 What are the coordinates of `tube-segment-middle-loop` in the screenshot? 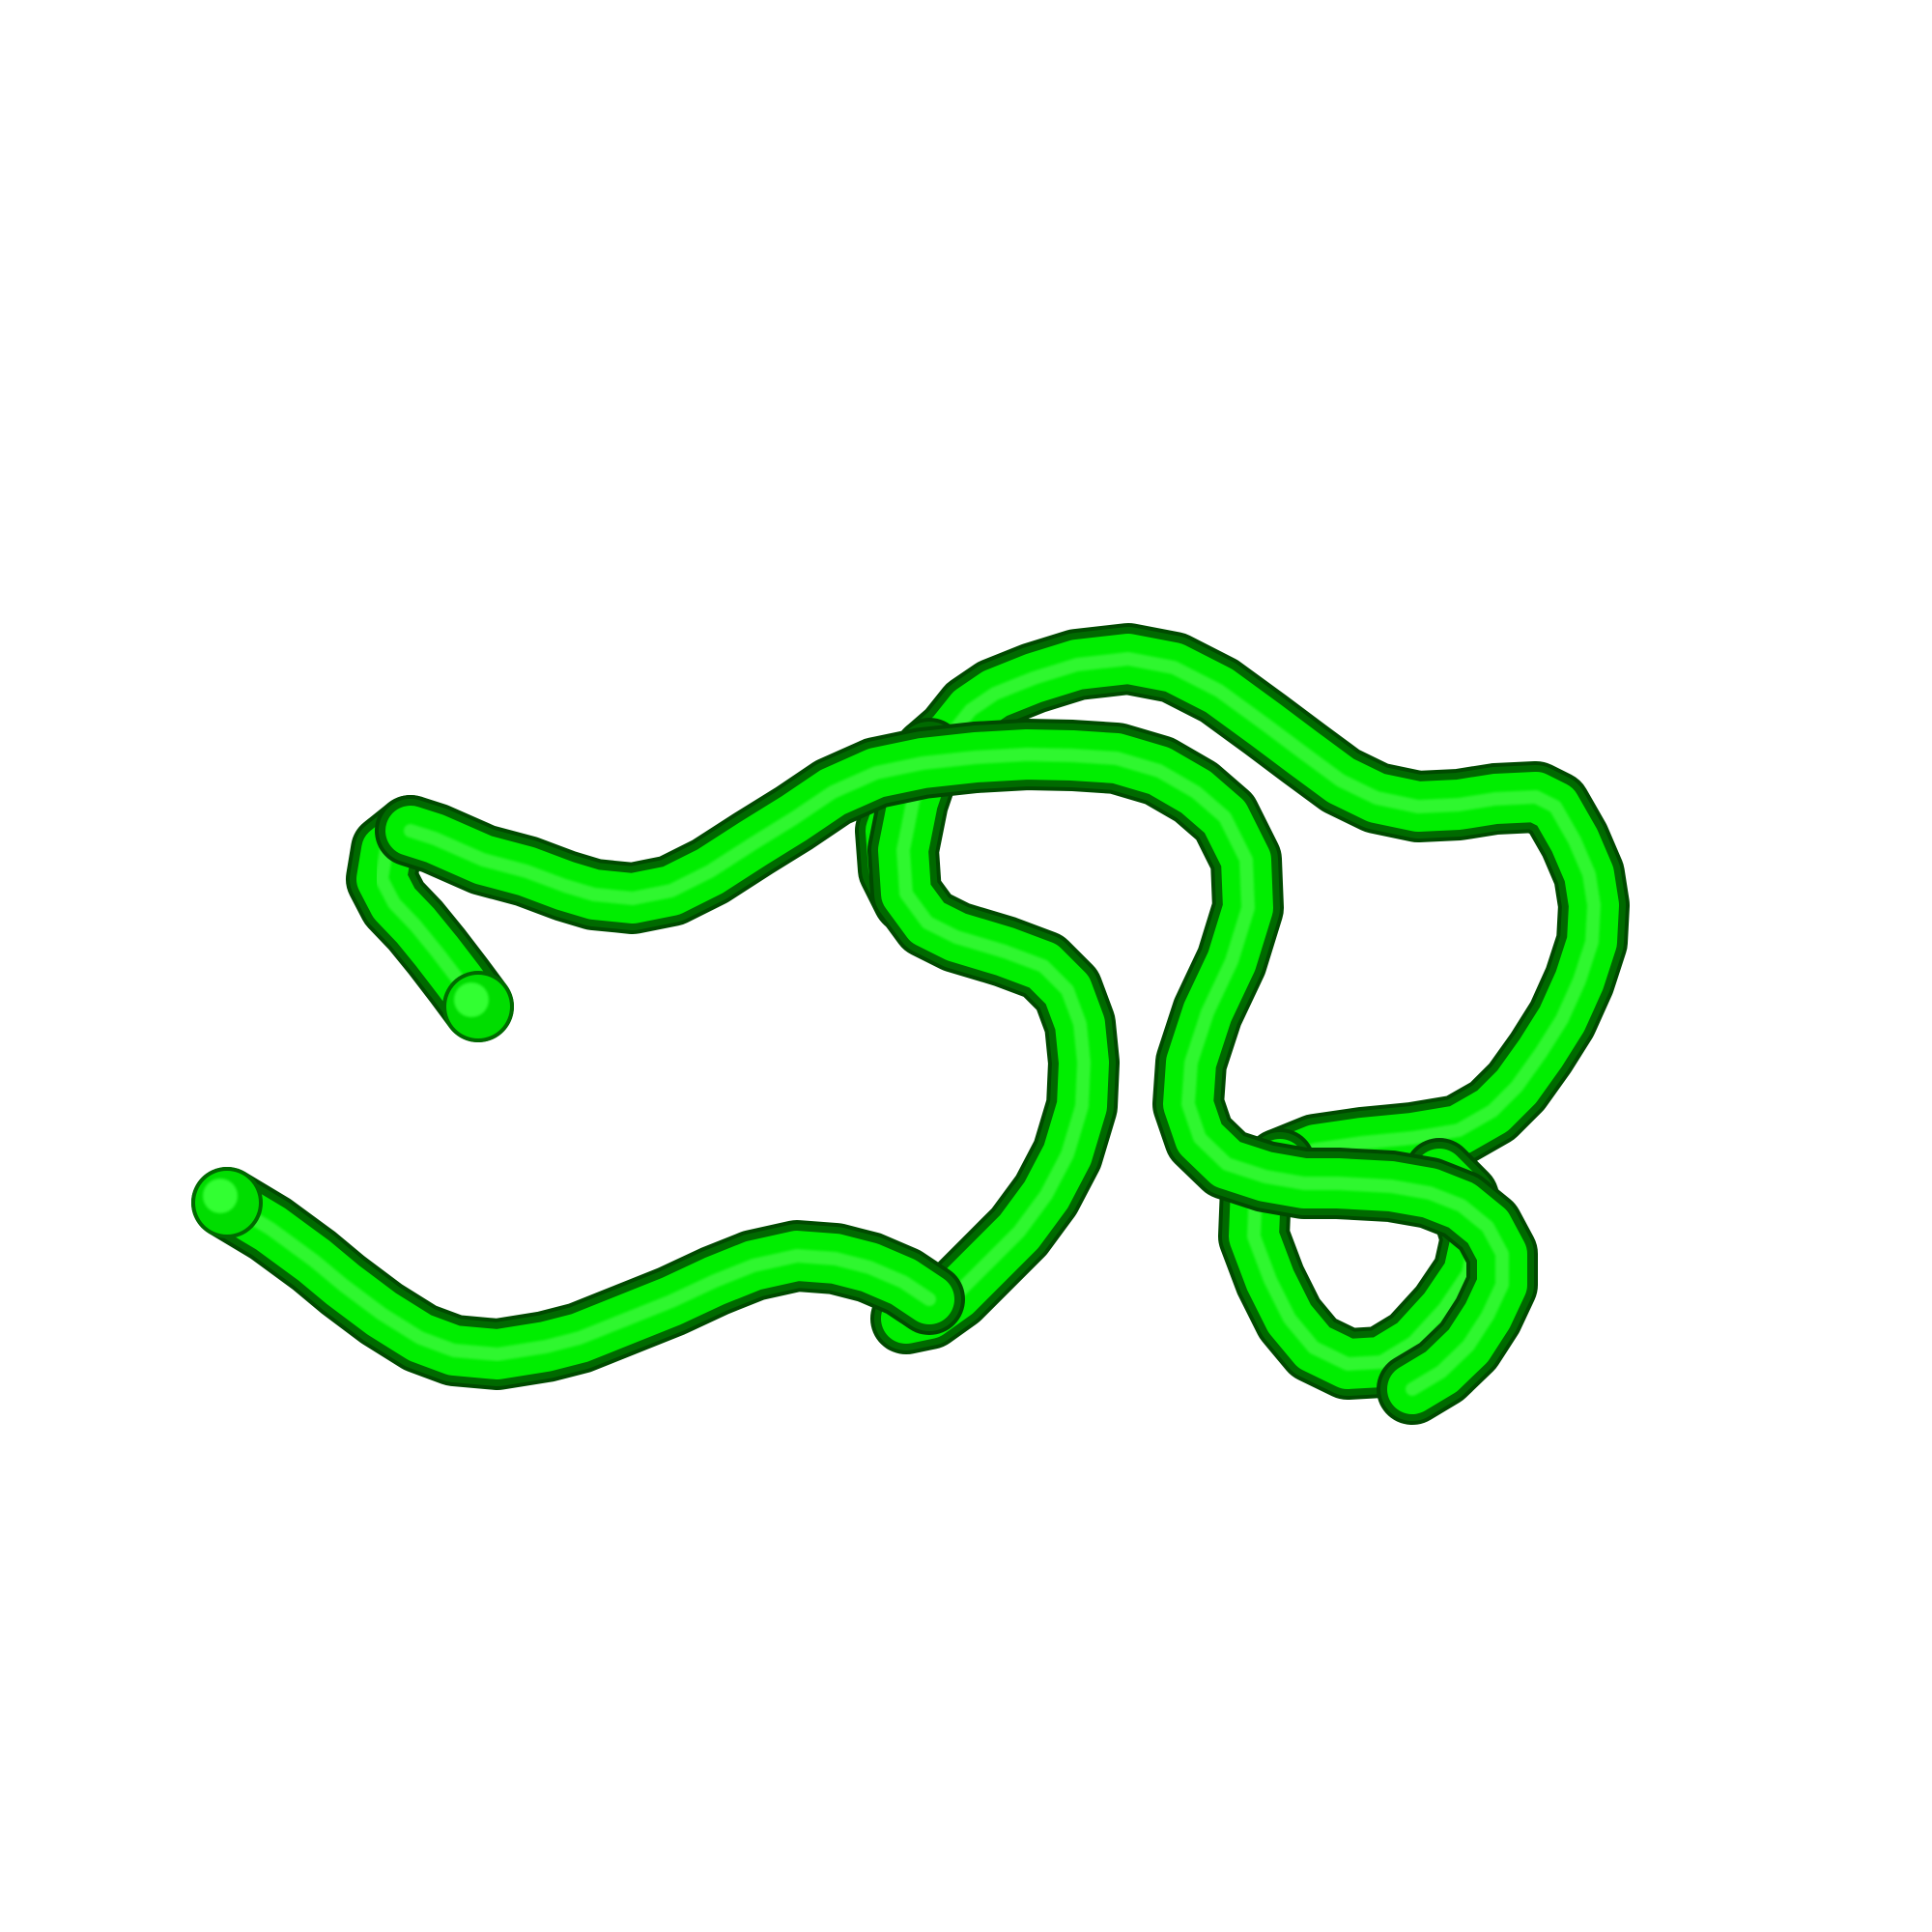 It's located at (993, 1036).